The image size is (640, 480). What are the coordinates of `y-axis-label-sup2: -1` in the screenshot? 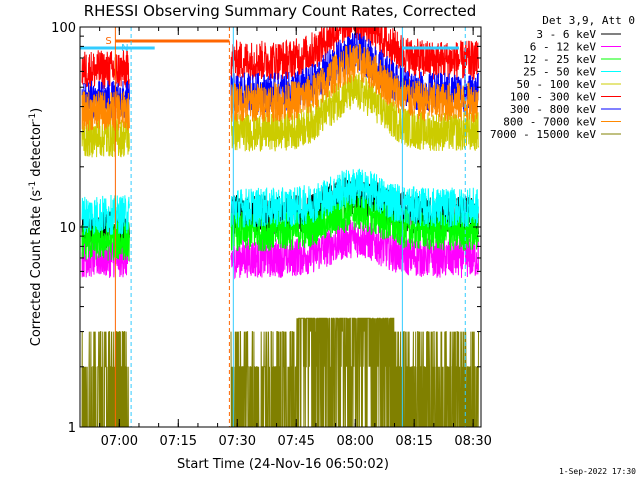 It's located at (33, 117).